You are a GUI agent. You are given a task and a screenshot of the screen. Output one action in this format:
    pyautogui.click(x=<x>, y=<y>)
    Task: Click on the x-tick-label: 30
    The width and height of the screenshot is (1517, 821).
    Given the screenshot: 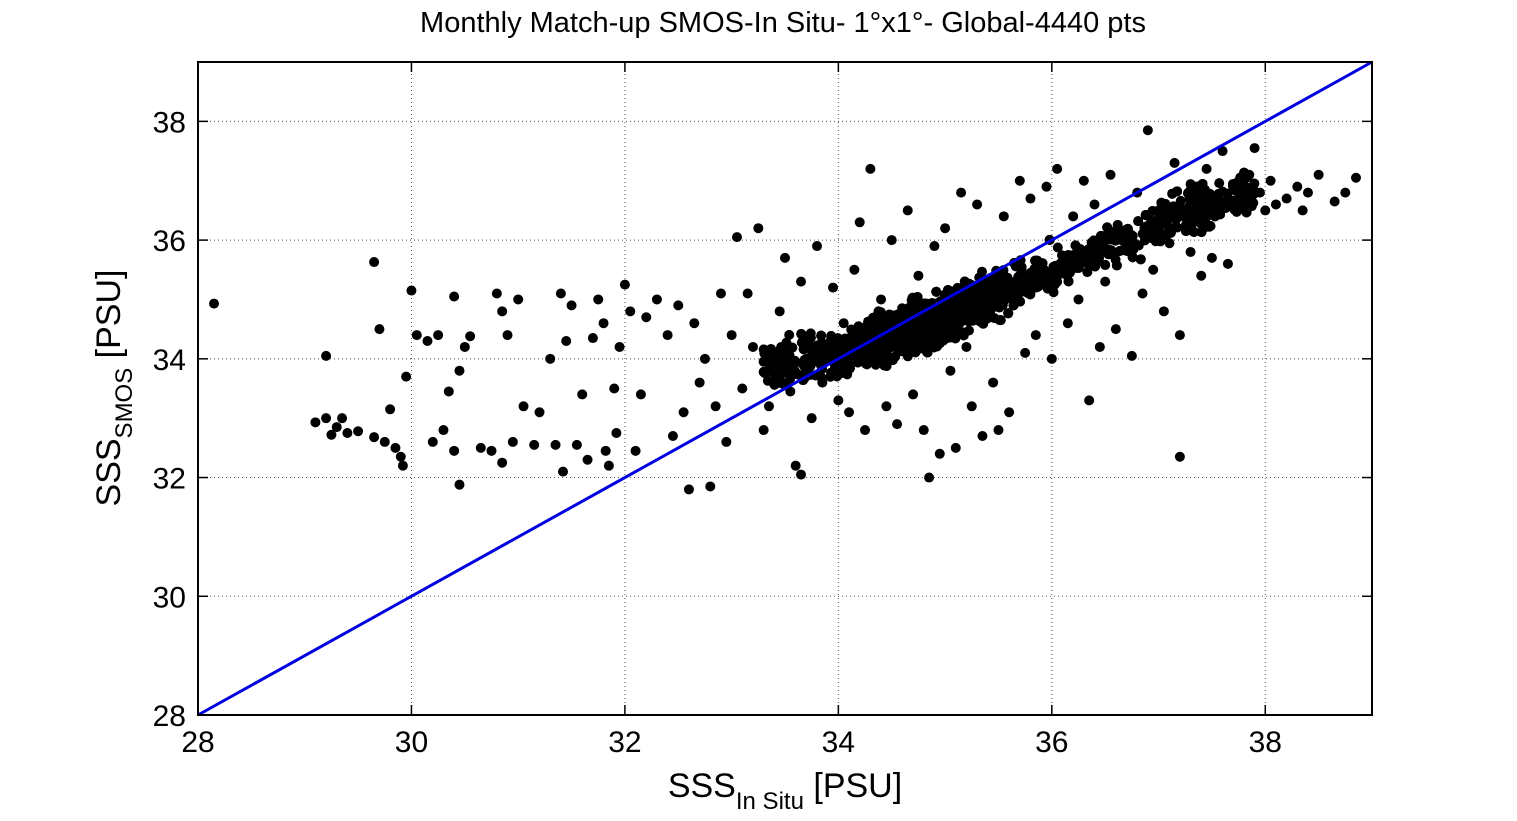 What is the action you would take?
    pyautogui.click(x=411, y=742)
    